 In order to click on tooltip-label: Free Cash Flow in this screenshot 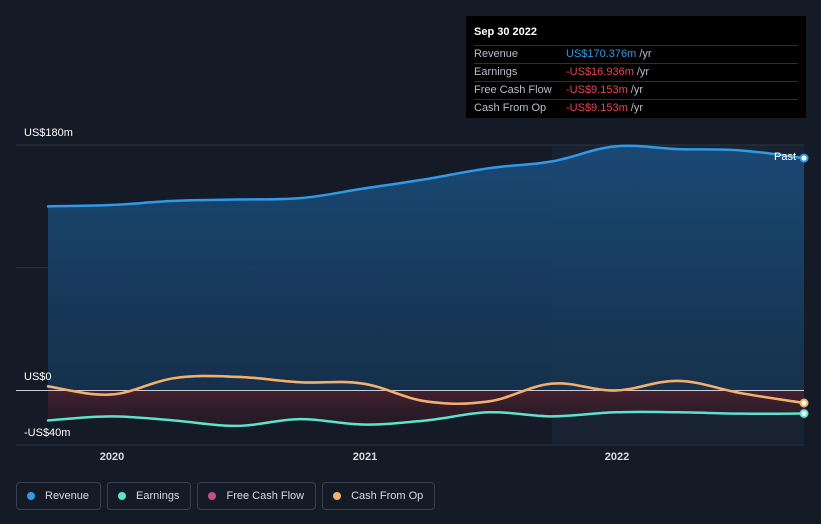, I will do `click(513, 90)`.